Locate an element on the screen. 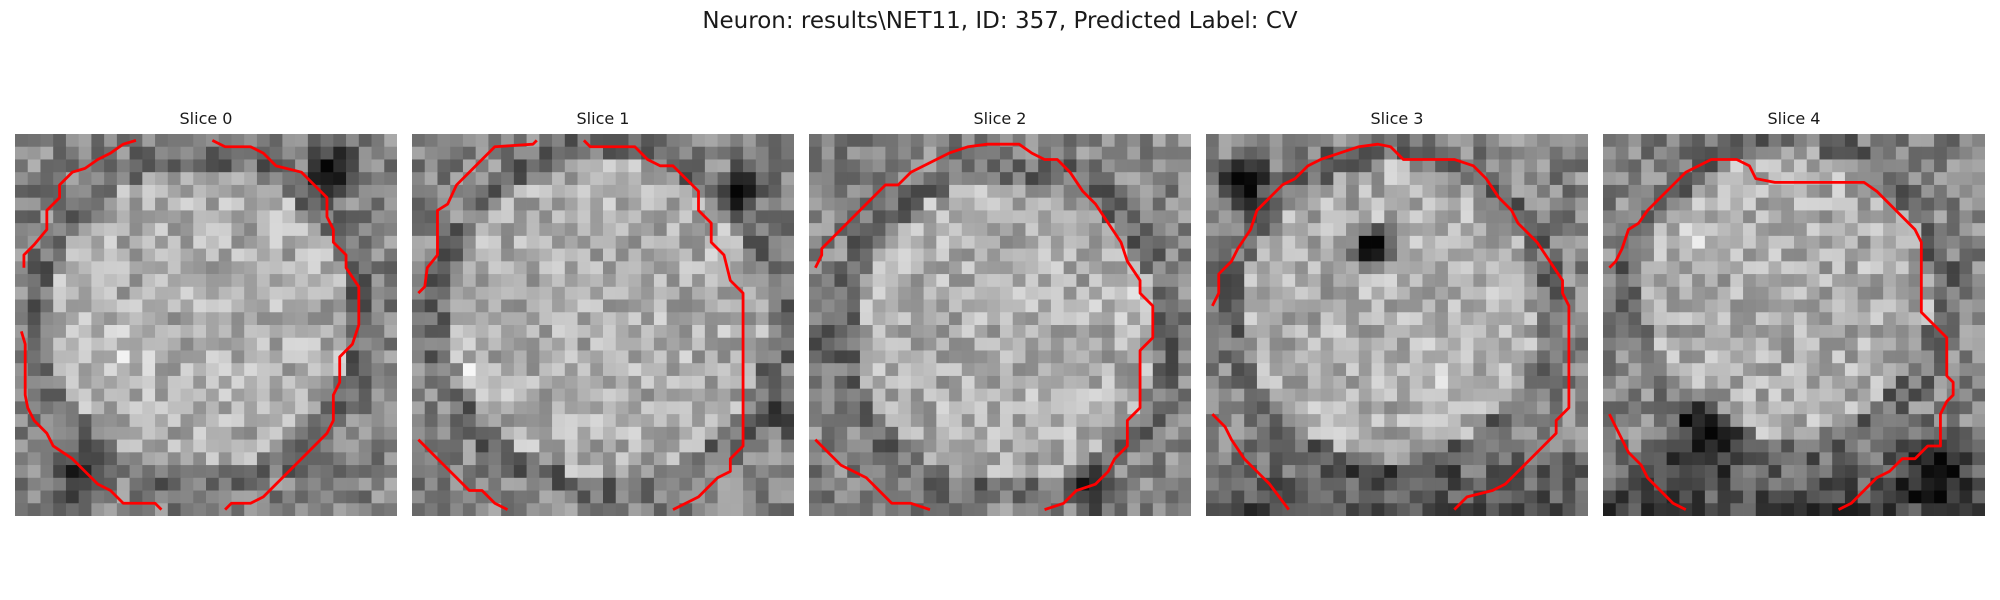 This screenshot has width=2000, height=600. contour-line is located at coordinates (463, 474).